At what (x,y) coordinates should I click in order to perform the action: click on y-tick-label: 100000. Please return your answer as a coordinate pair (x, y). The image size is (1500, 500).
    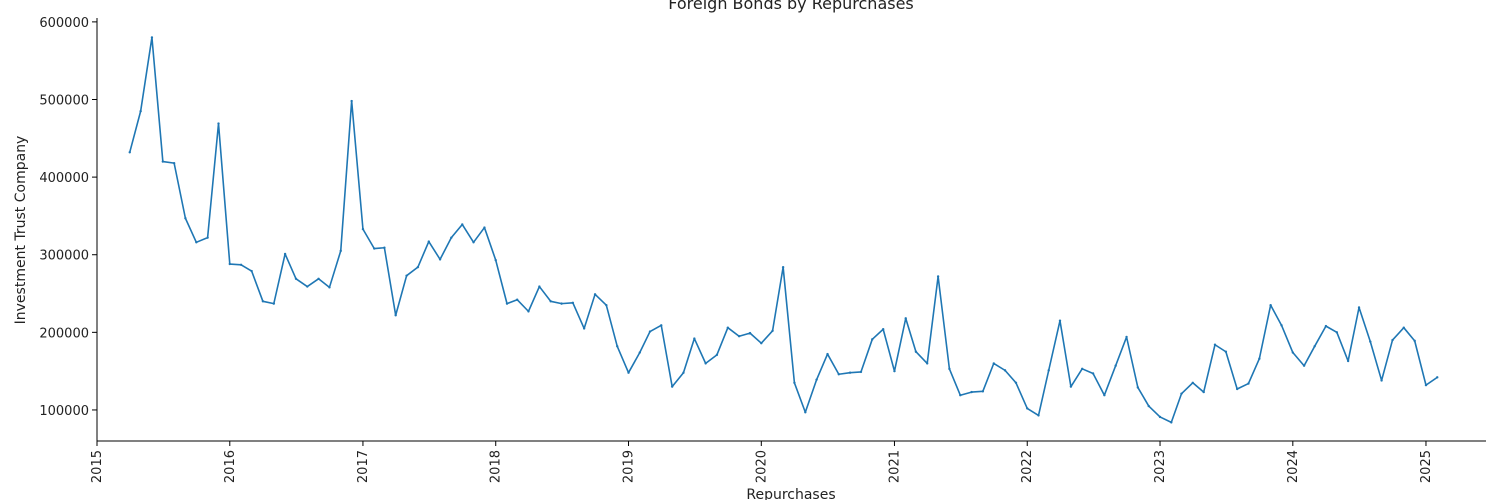
    Looking at the image, I should click on (64, 411).